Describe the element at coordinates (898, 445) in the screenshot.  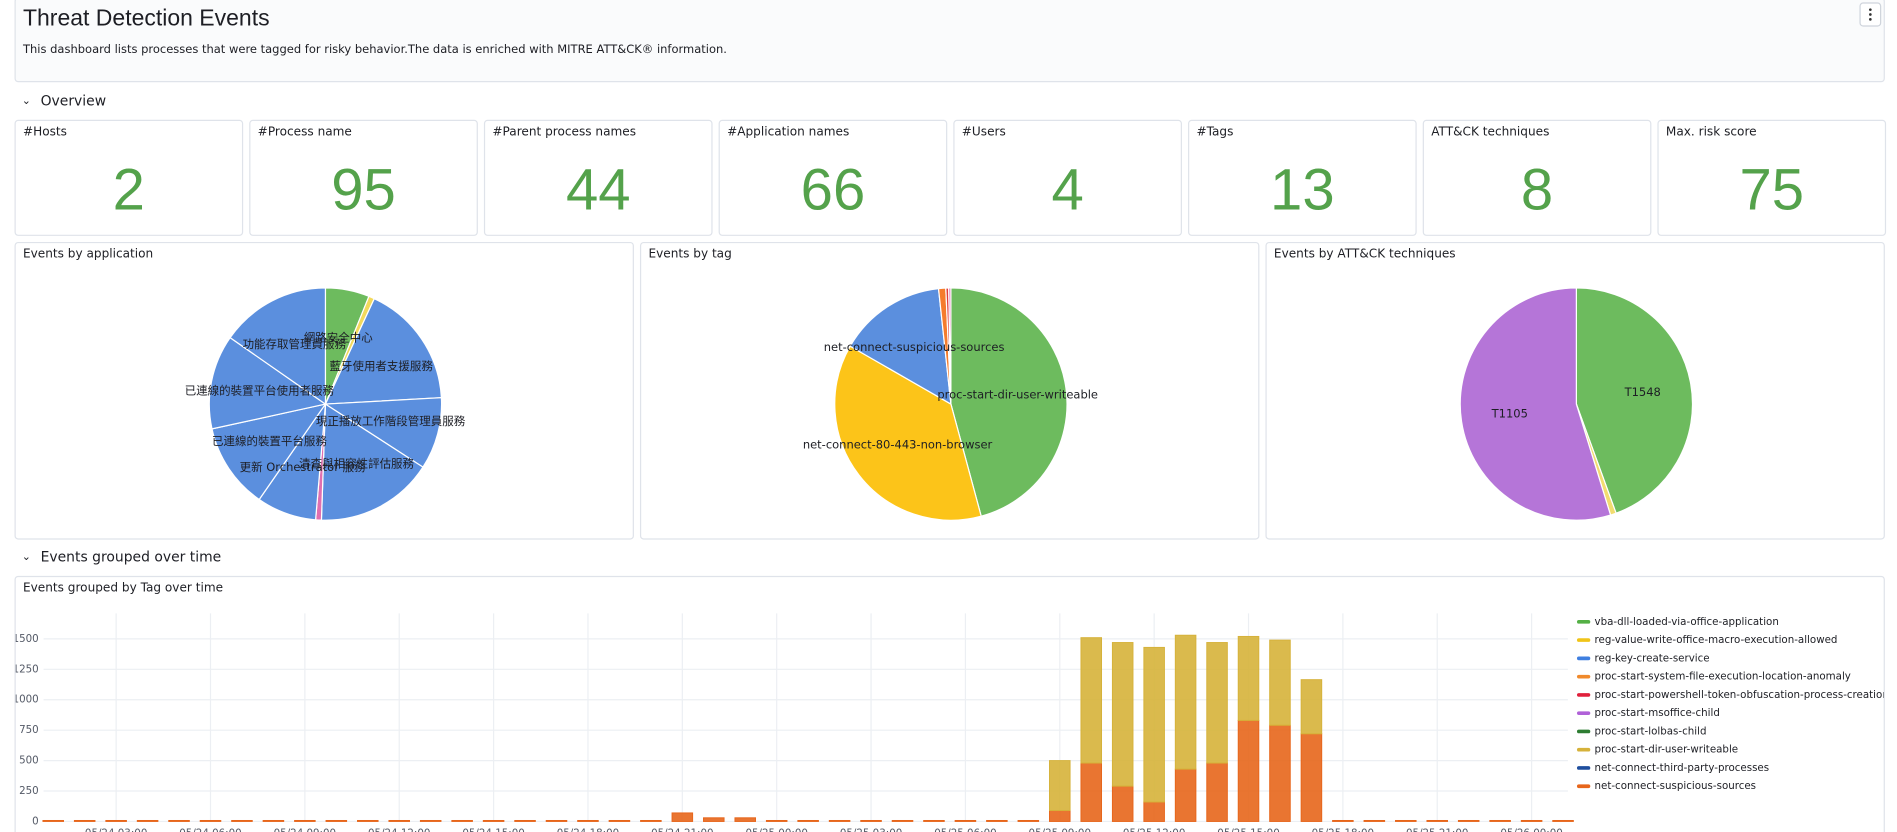
I see `slice-label: net-connect-80-443-non-browser` at that location.